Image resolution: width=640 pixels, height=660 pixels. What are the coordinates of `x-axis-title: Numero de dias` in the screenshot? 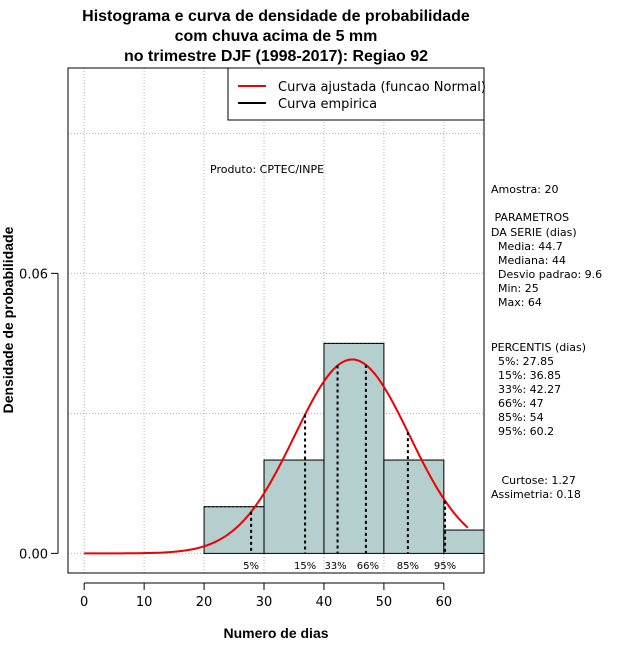 It's located at (275, 633).